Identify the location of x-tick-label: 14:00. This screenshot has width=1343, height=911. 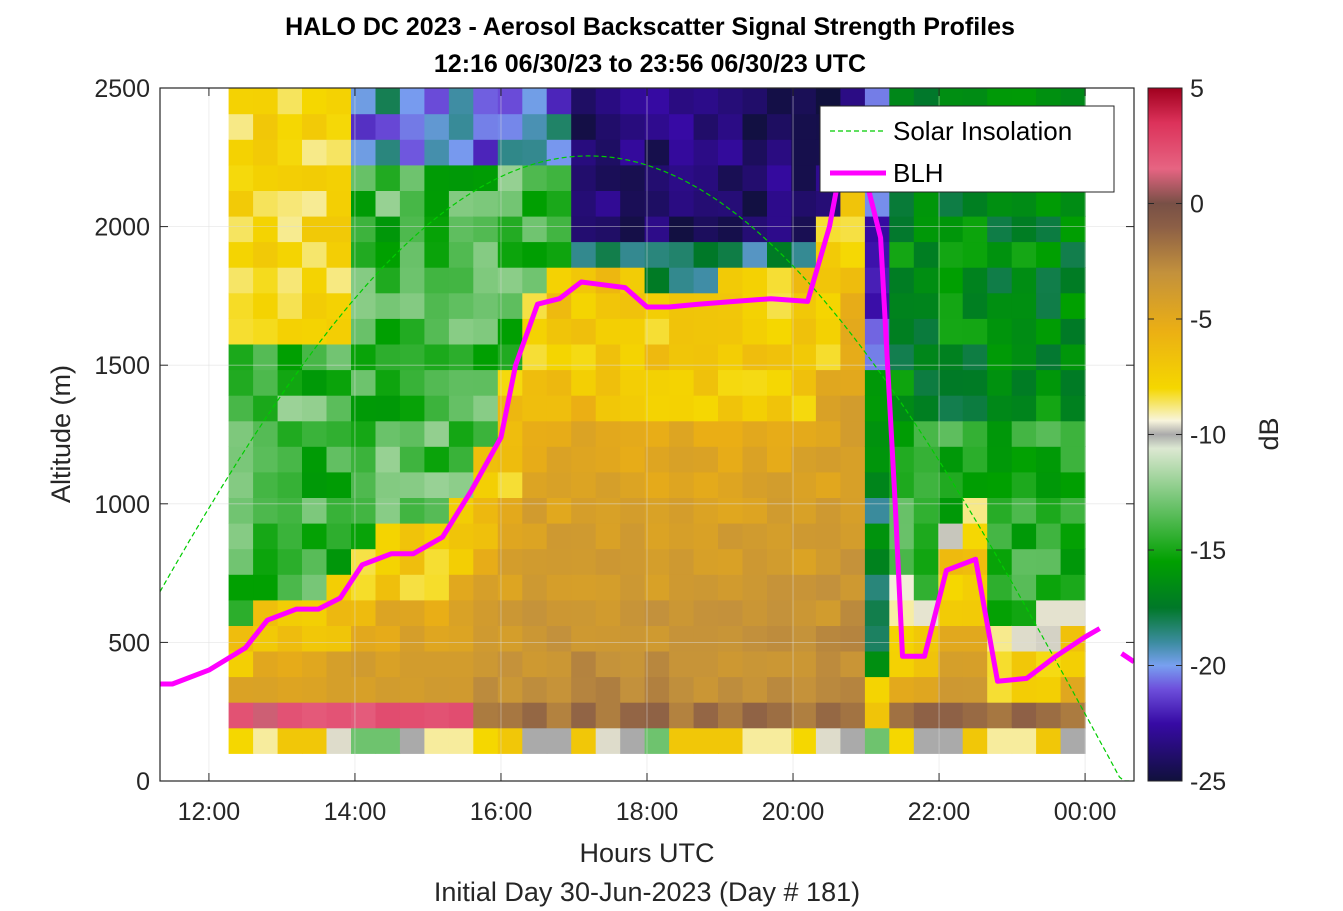
(355, 812).